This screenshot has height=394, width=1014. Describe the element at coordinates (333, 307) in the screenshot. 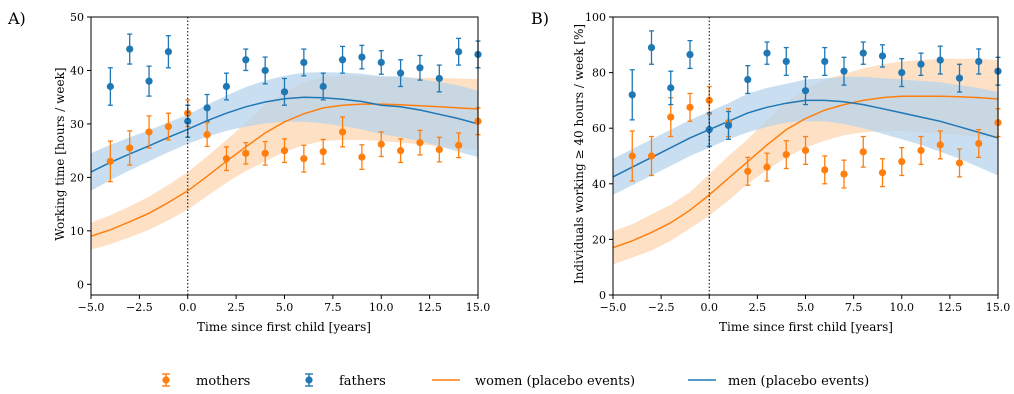

I see `panel-a-xtick-label: 7.5` at that location.